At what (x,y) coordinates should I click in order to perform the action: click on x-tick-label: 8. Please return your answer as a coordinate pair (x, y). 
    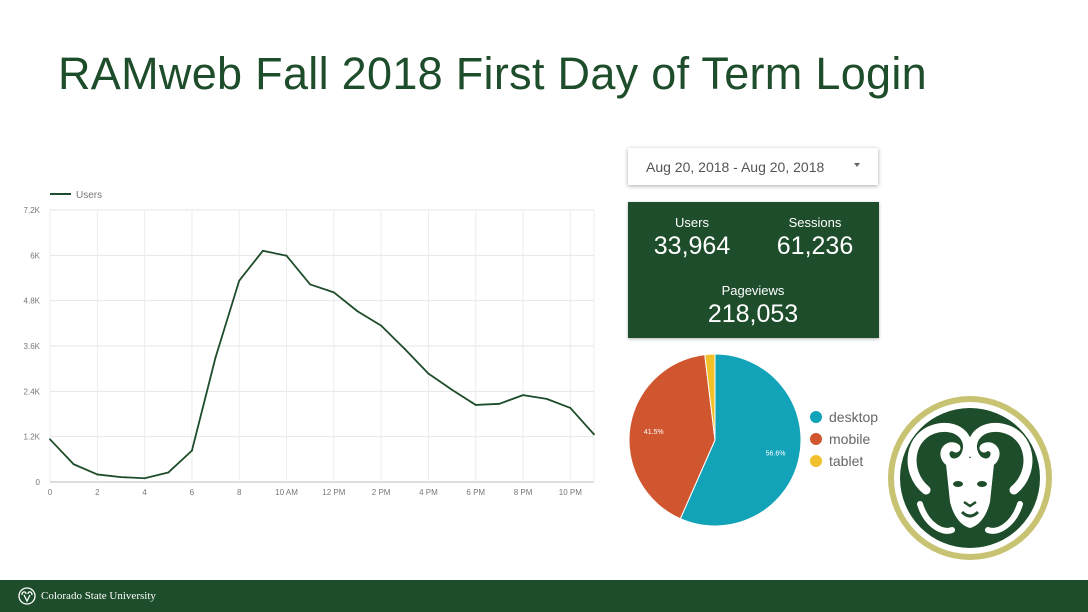
    Looking at the image, I should click on (239, 492).